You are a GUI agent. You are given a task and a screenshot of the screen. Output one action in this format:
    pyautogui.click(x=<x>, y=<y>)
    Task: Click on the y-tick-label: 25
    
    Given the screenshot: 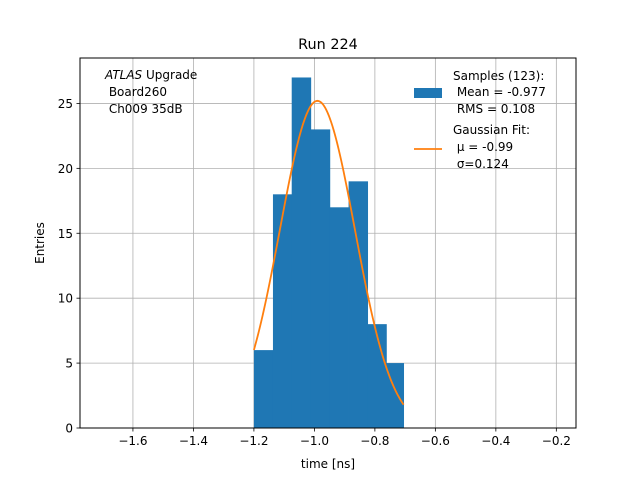 What is the action you would take?
    pyautogui.click(x=65, y=104)
    